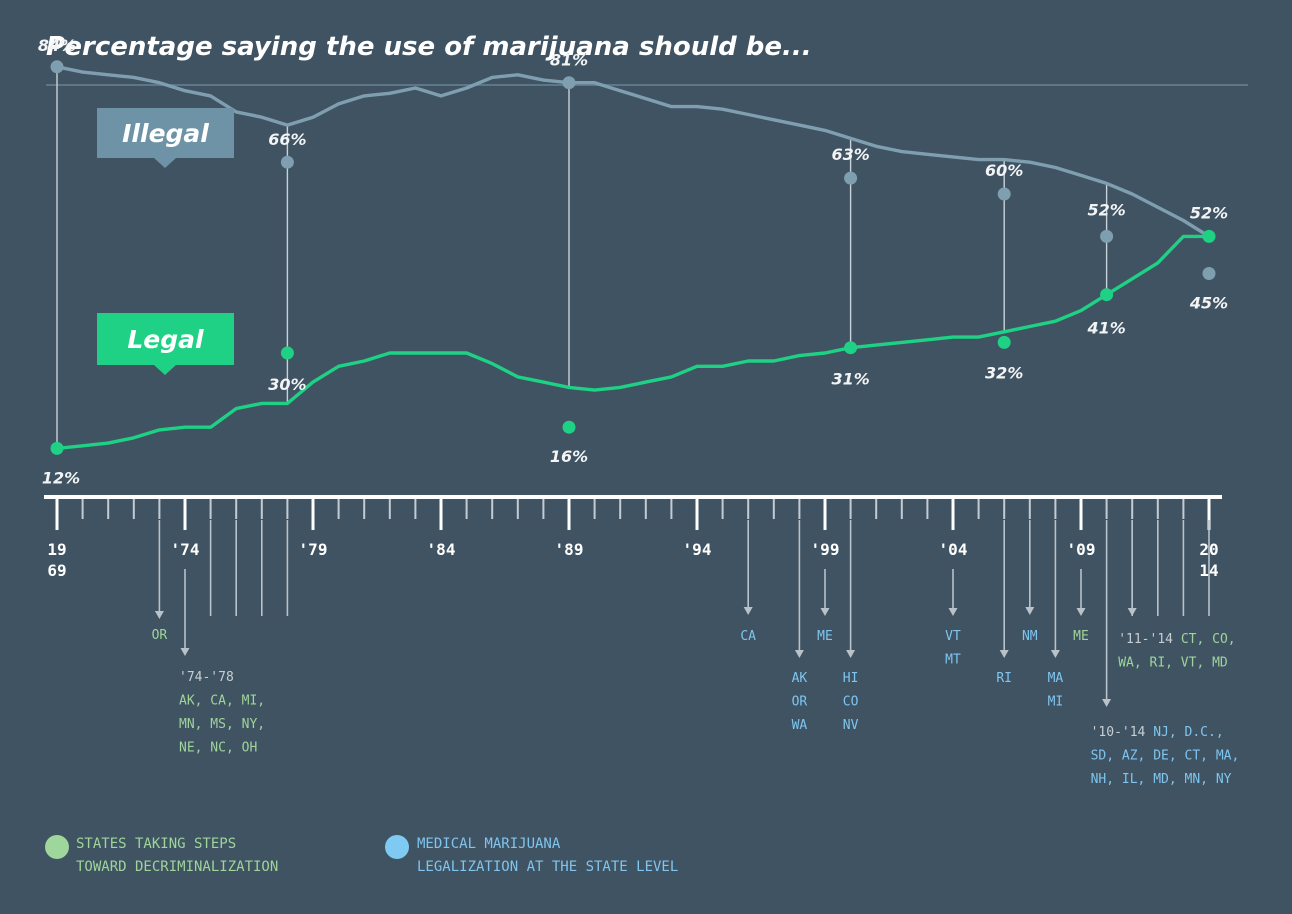  I want to click on event-label: MI, so click(1056, 702).